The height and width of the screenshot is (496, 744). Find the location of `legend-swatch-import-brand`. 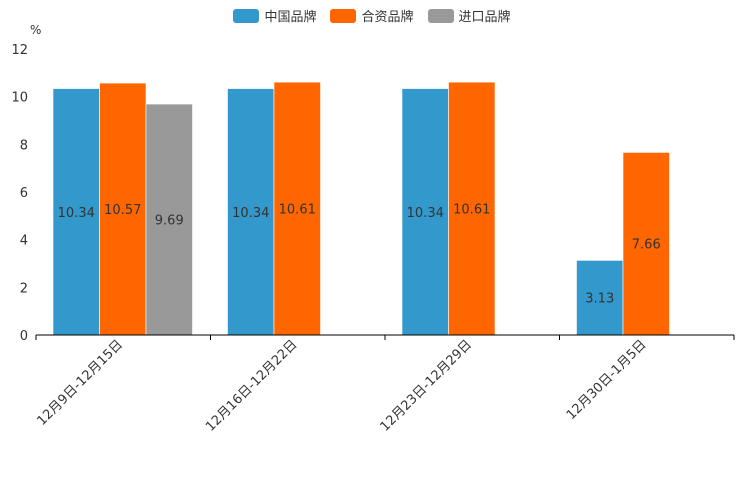

legend-swatch-import-brand is located at coordinates (440, 15).